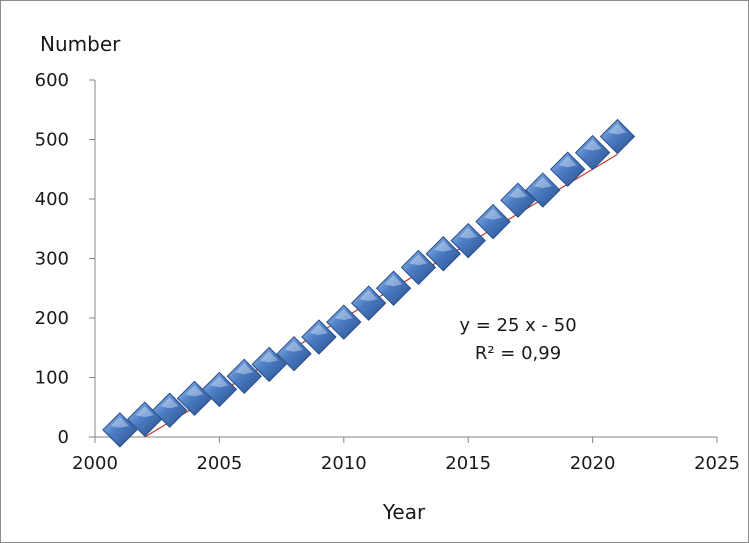 The width and height of the screenshot is (749, 543). Describe the element at coordinates (404, 512) in the screenshot. I see `x-axis-title: Year` at that location.